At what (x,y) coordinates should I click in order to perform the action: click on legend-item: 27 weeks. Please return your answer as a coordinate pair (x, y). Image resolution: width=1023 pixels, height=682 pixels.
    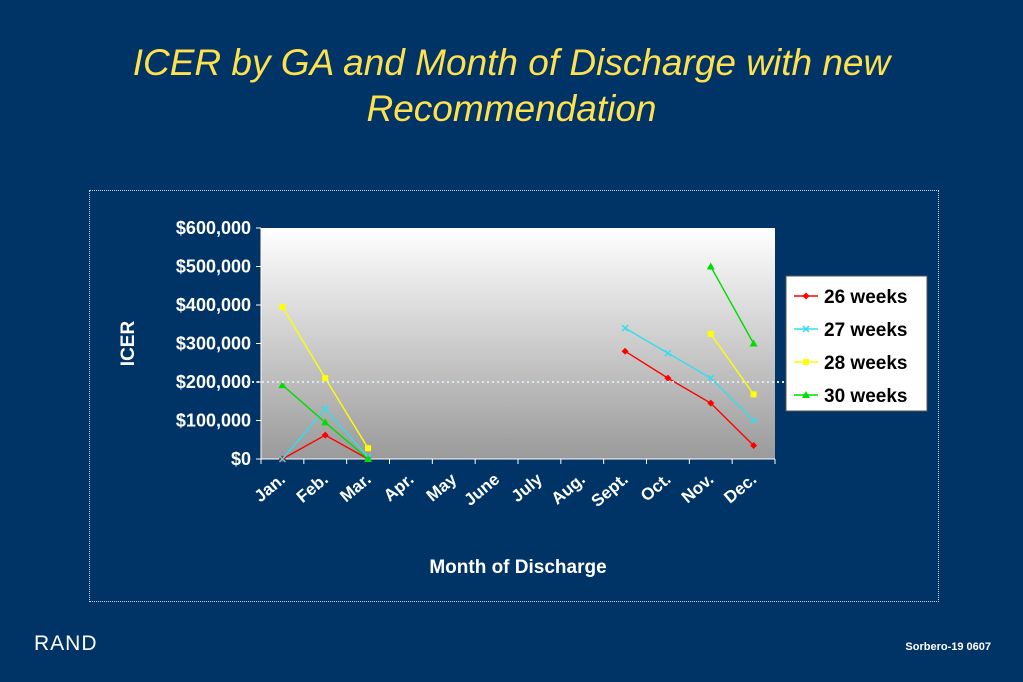
    Looking at the image, I should click on (850, 330).